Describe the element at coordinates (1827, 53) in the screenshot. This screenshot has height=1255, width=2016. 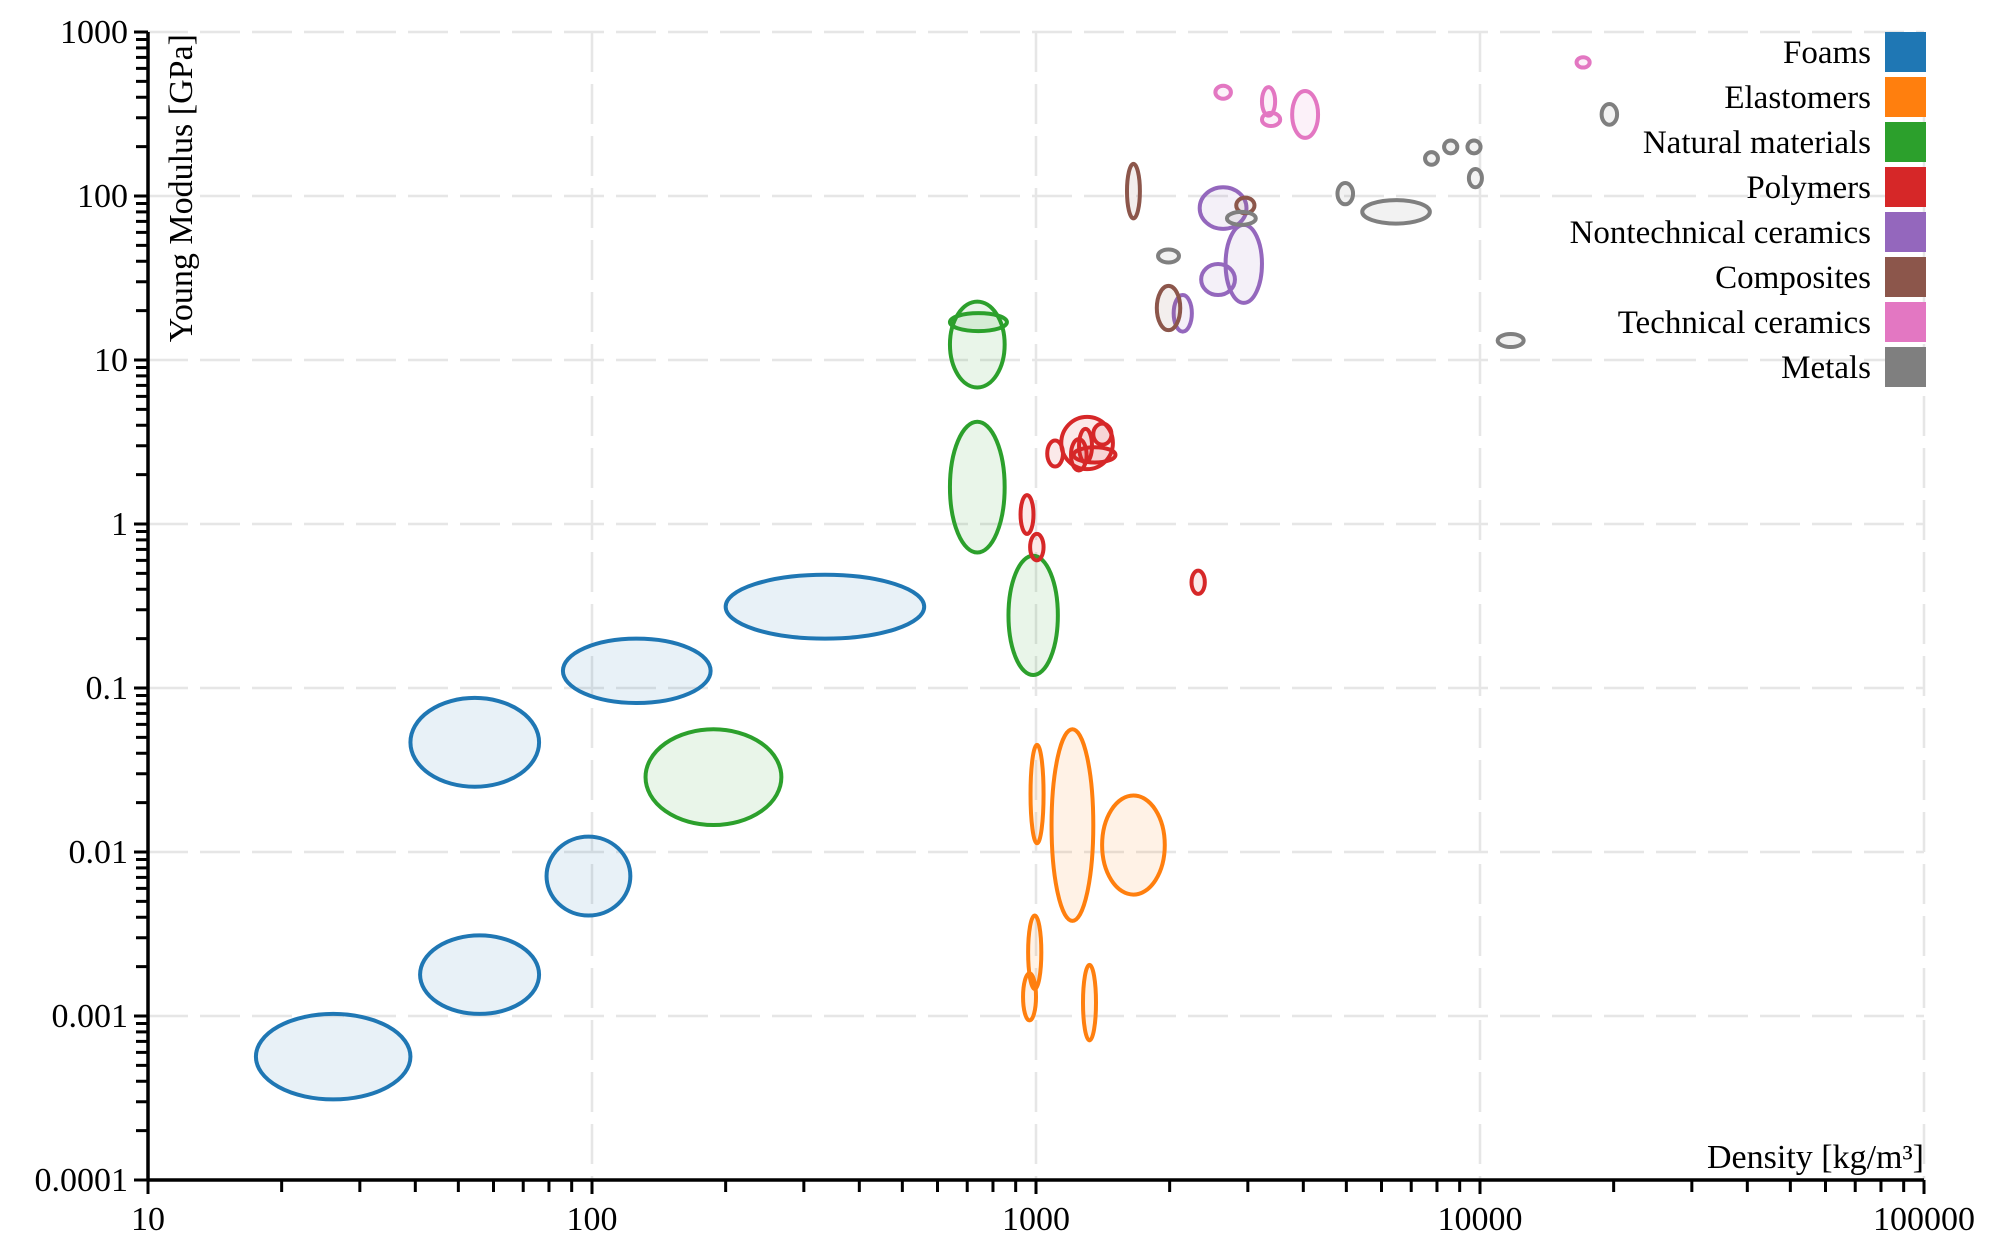
I see `legend-label: Foams` at that location.